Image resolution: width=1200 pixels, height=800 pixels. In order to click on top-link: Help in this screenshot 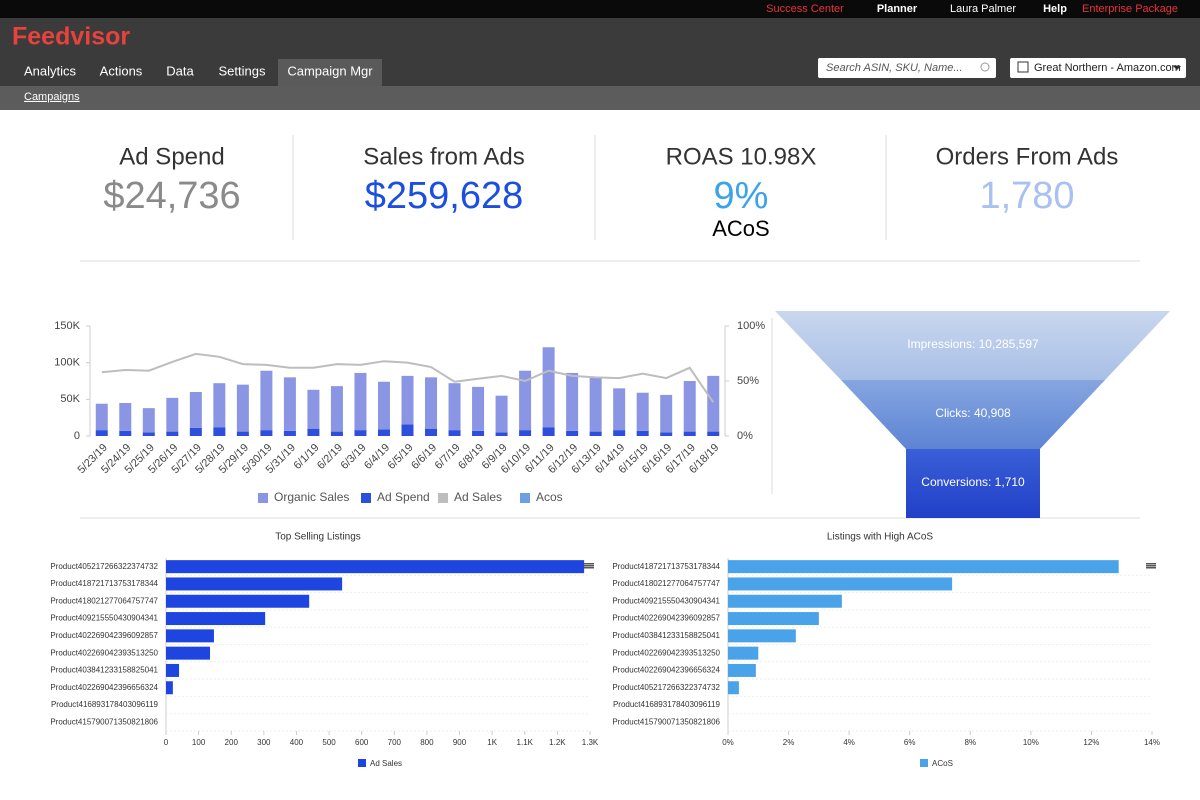, I will do `click(1055, 9)`.